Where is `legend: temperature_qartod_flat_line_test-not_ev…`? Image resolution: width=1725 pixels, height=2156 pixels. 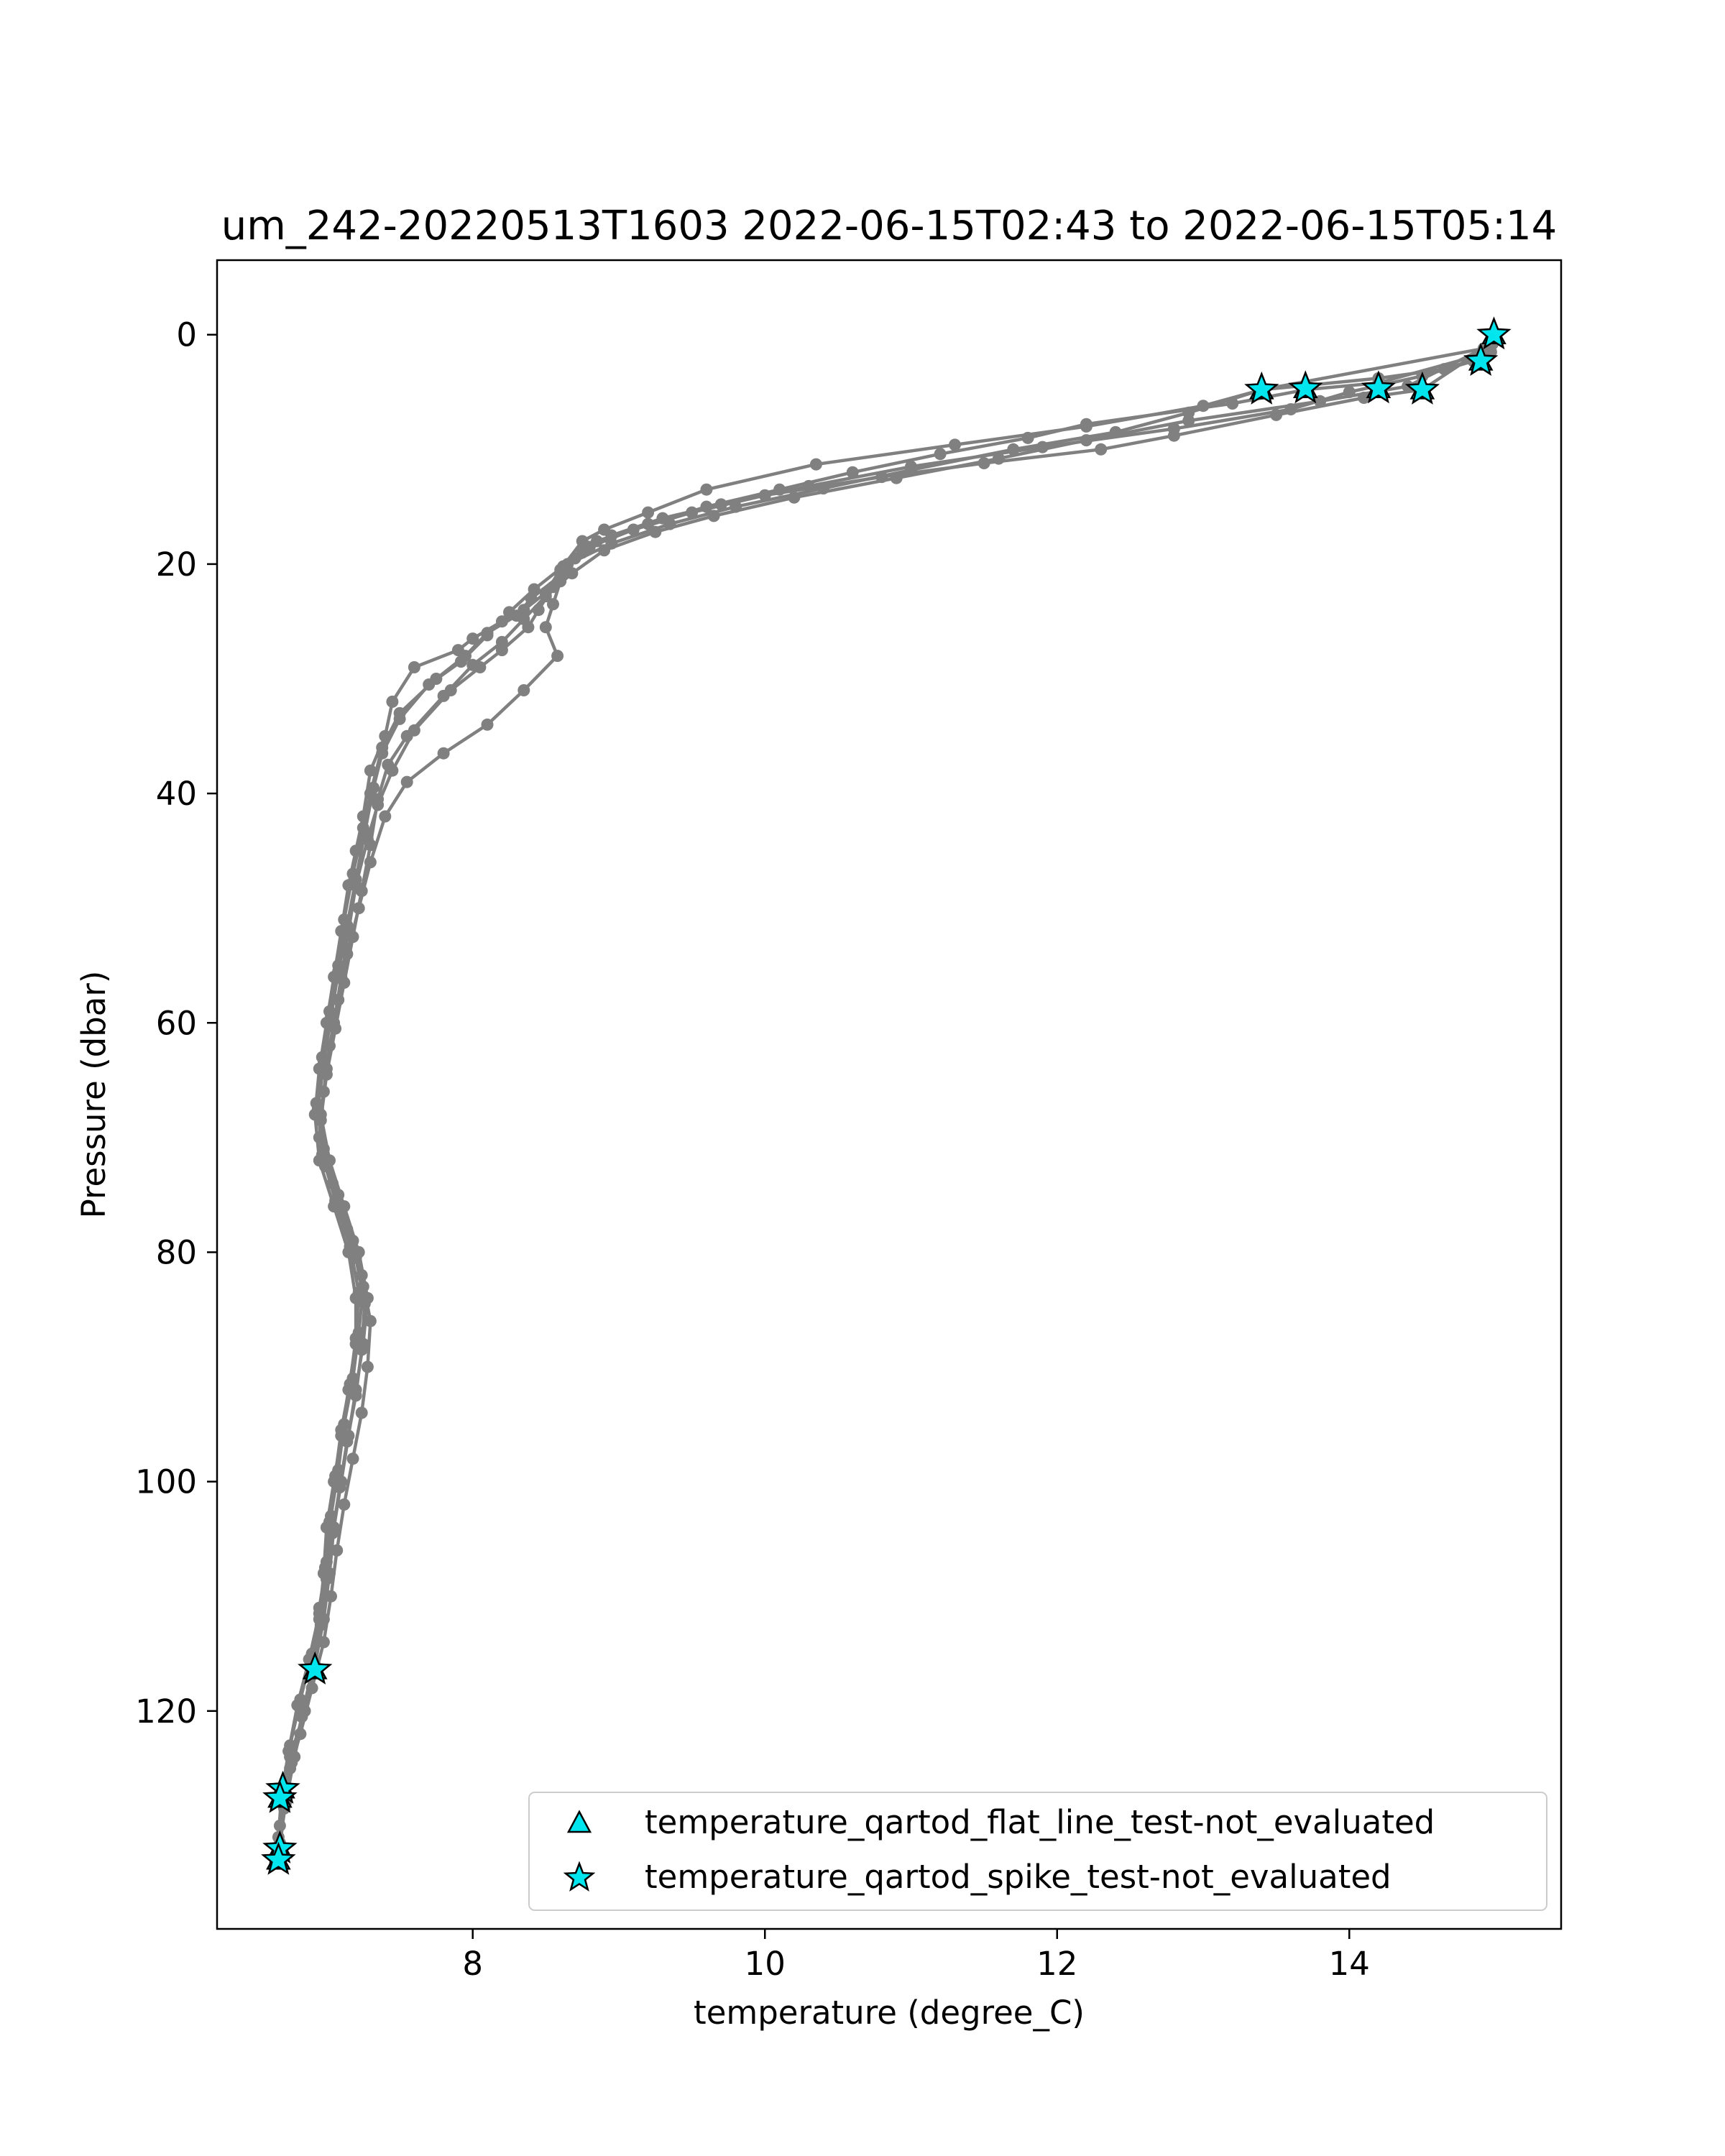
legend: temperature_qartod_flat_line_test-not_ev… is located at coordinates (1037, 1851).